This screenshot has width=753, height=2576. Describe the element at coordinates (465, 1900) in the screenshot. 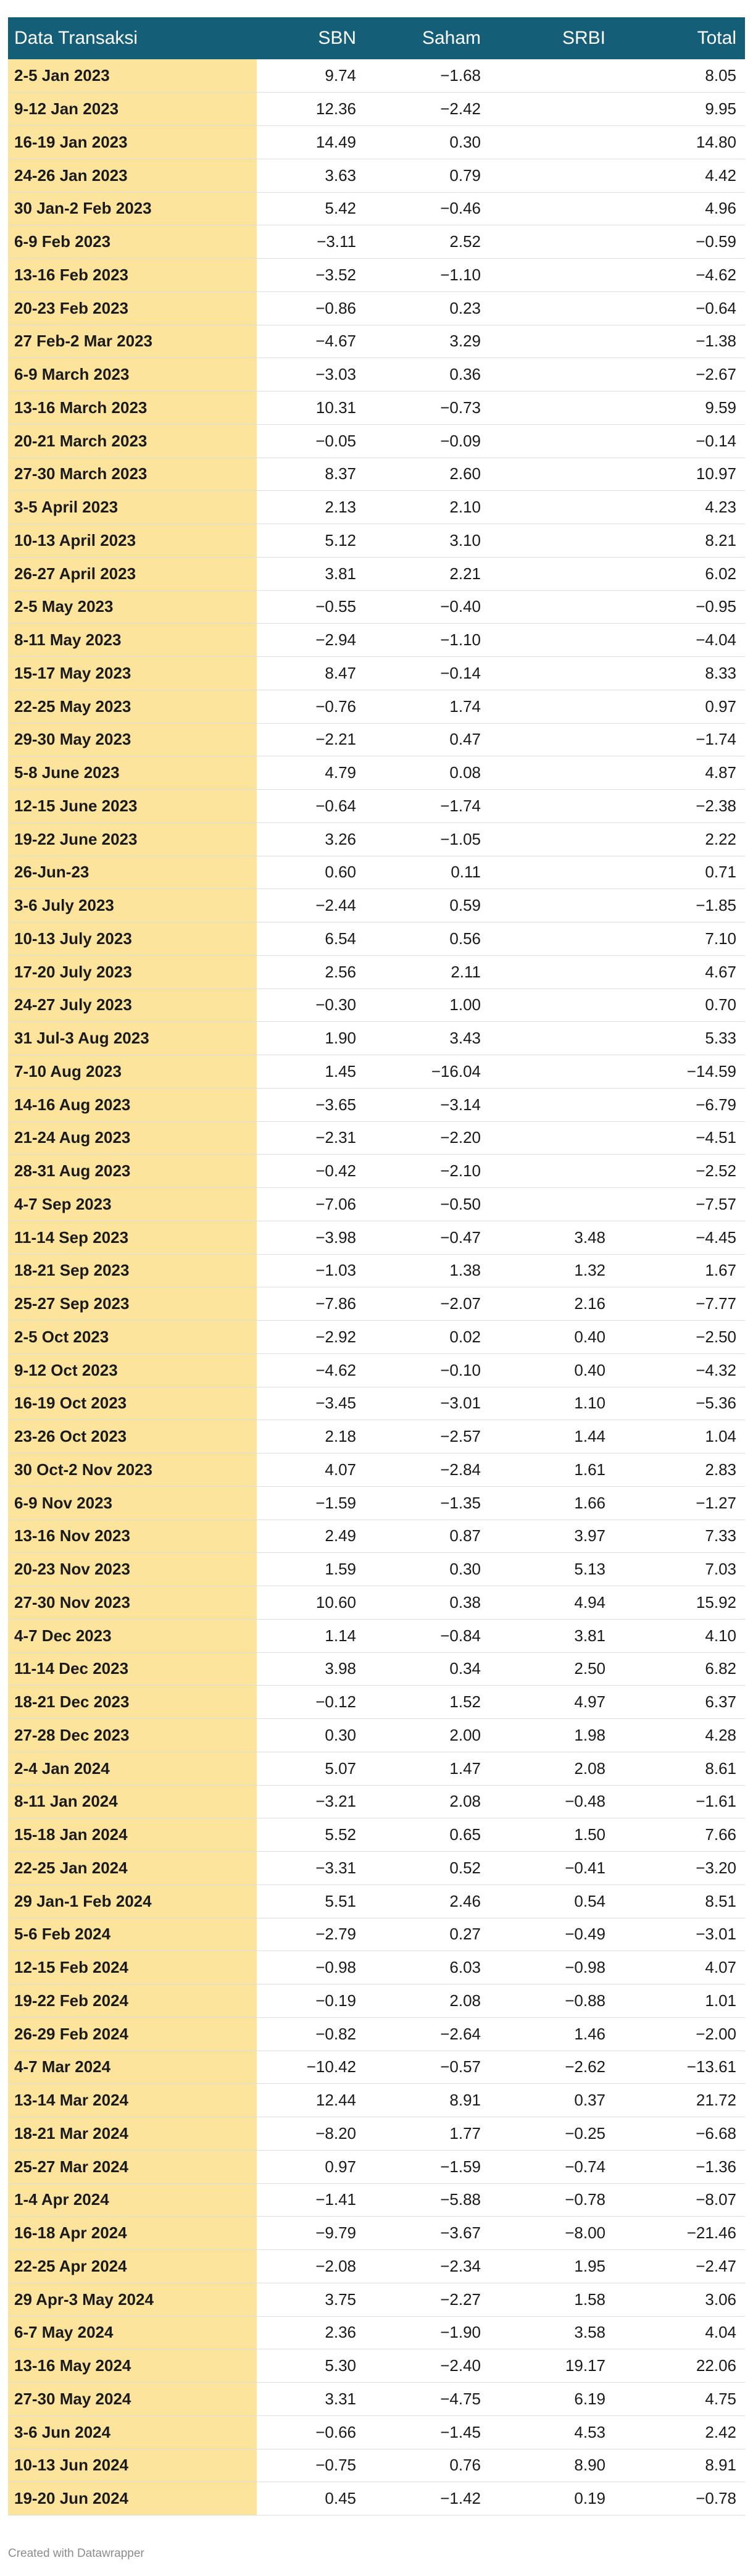

I see `cell-saham: 2.46` at that location.